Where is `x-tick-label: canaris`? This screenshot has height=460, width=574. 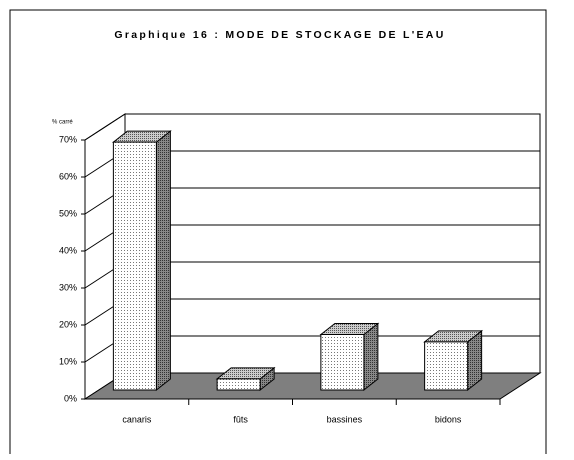
x-tick-label: canaris is located at coordinates (137, 419).